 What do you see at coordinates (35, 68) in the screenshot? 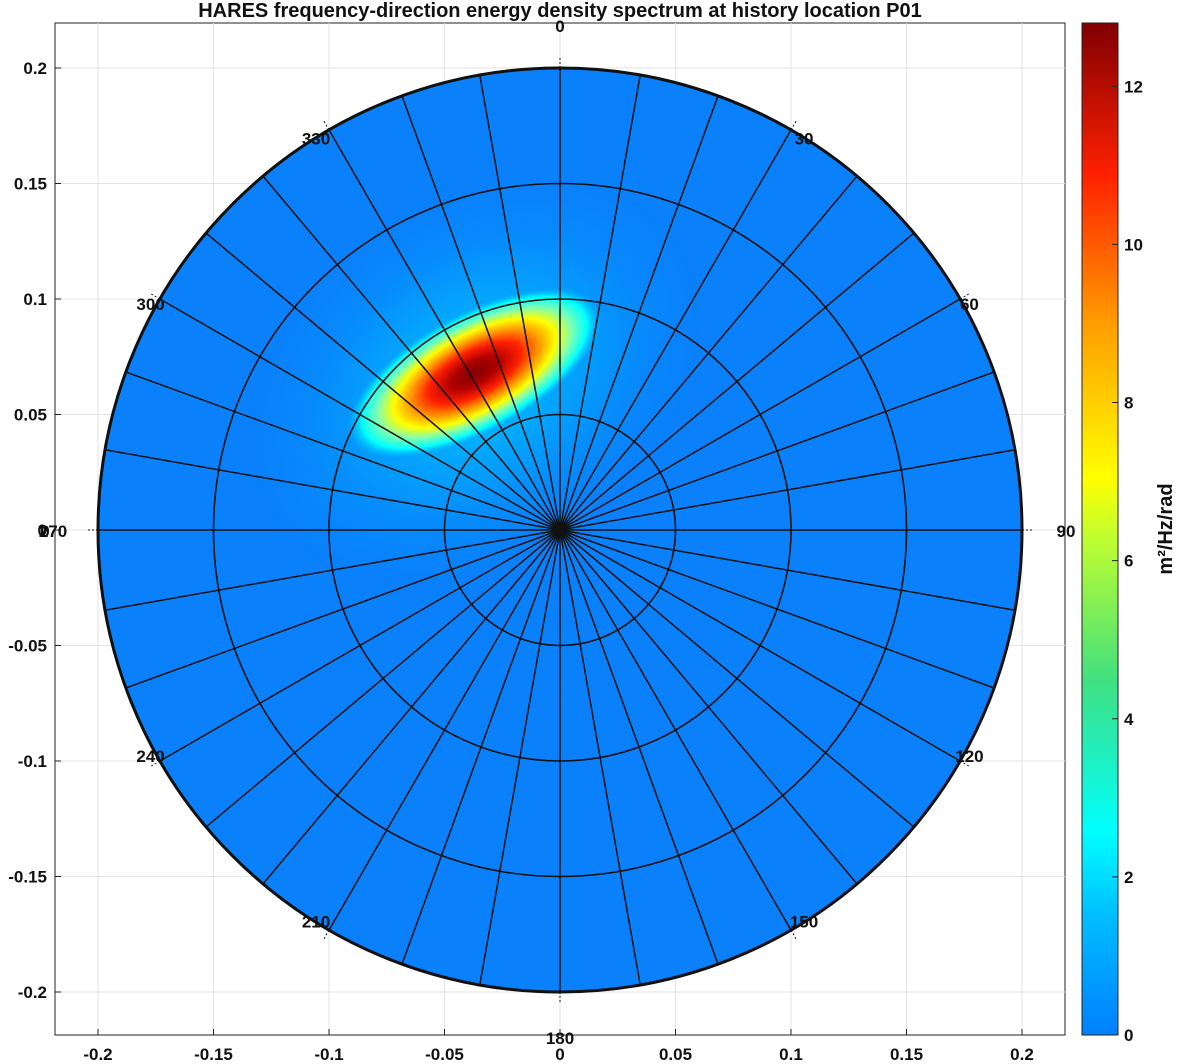
I see `y-tick-label: 0.2` at bounding box center [35, 68].